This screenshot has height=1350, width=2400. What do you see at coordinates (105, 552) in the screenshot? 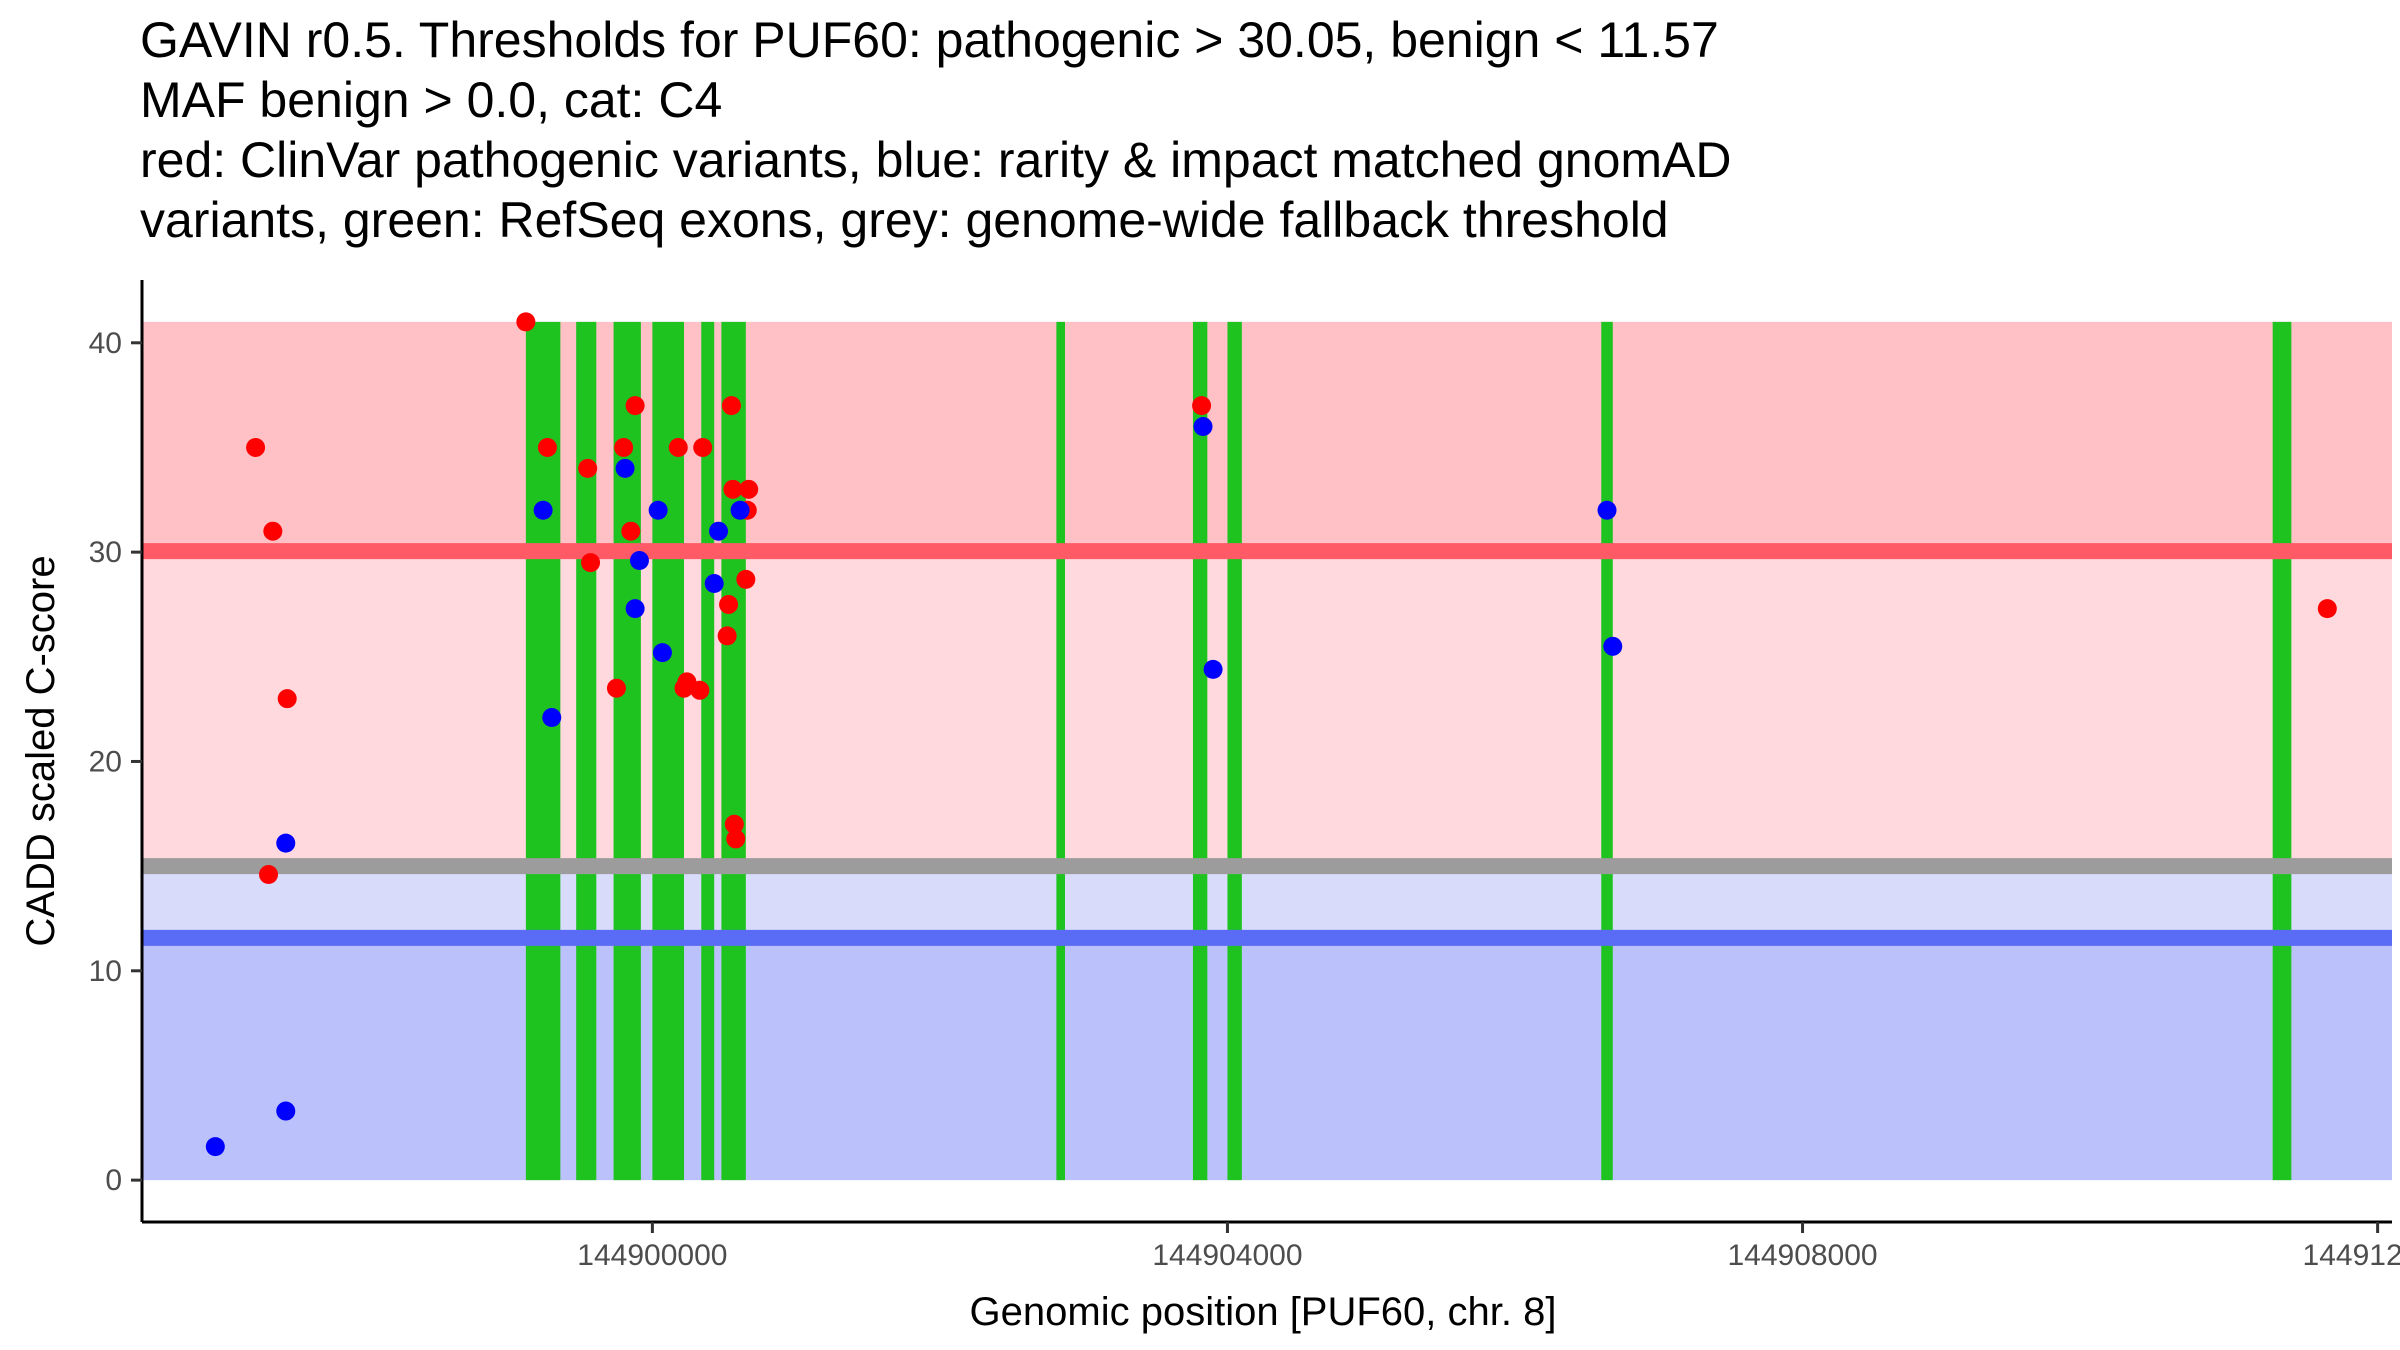
I see `y-tick-label: 30` at bounding box center [105, 552].